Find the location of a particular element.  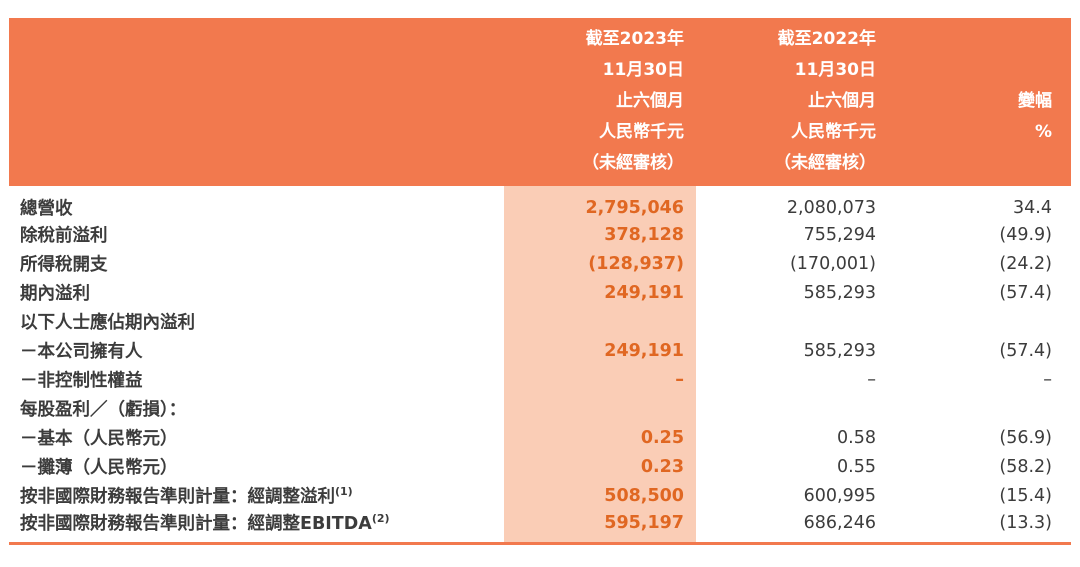

value-change: – is located at coordinates (1047, 379).